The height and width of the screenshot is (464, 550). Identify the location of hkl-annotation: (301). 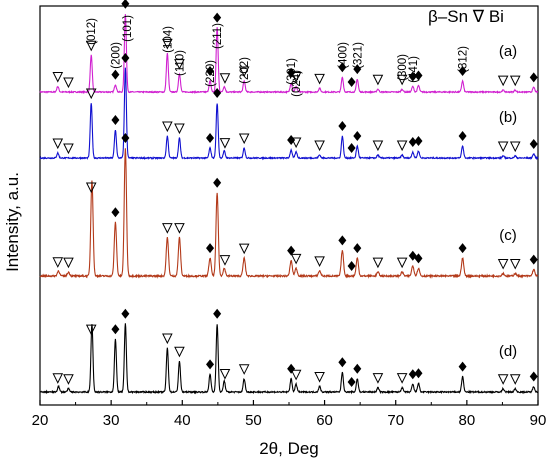
(292, 71).